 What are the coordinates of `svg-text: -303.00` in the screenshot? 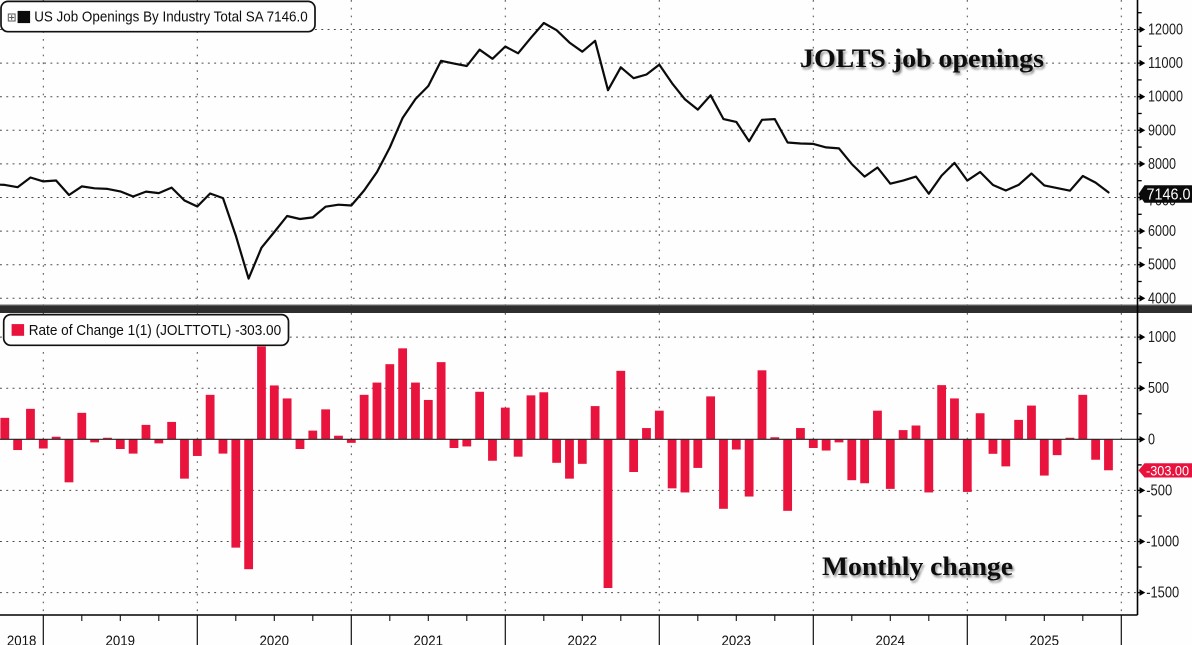 It's located at (1167, 471).